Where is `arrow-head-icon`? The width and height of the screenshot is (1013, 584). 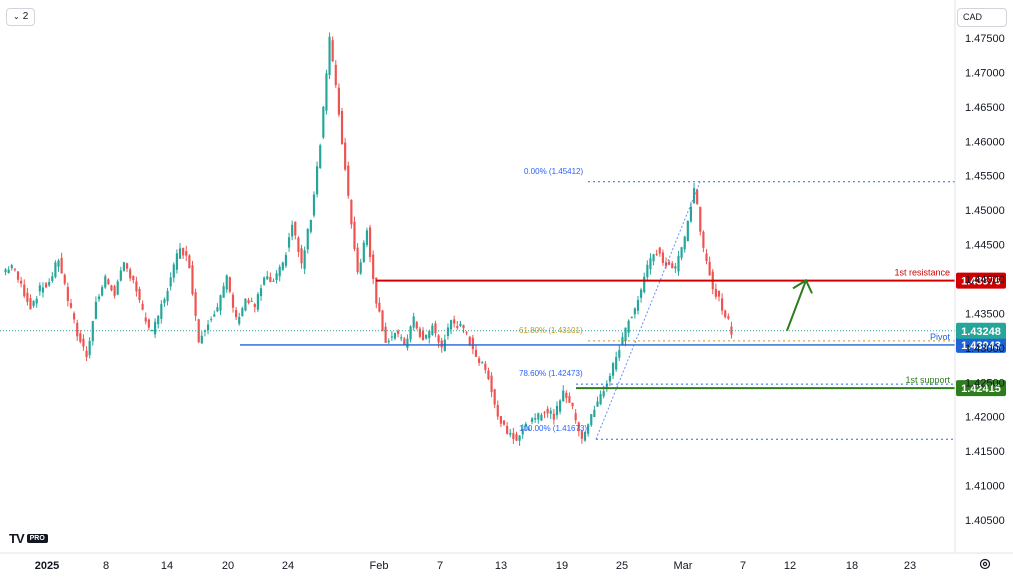
arrow-head-icon is located at coordinates (802, 286).